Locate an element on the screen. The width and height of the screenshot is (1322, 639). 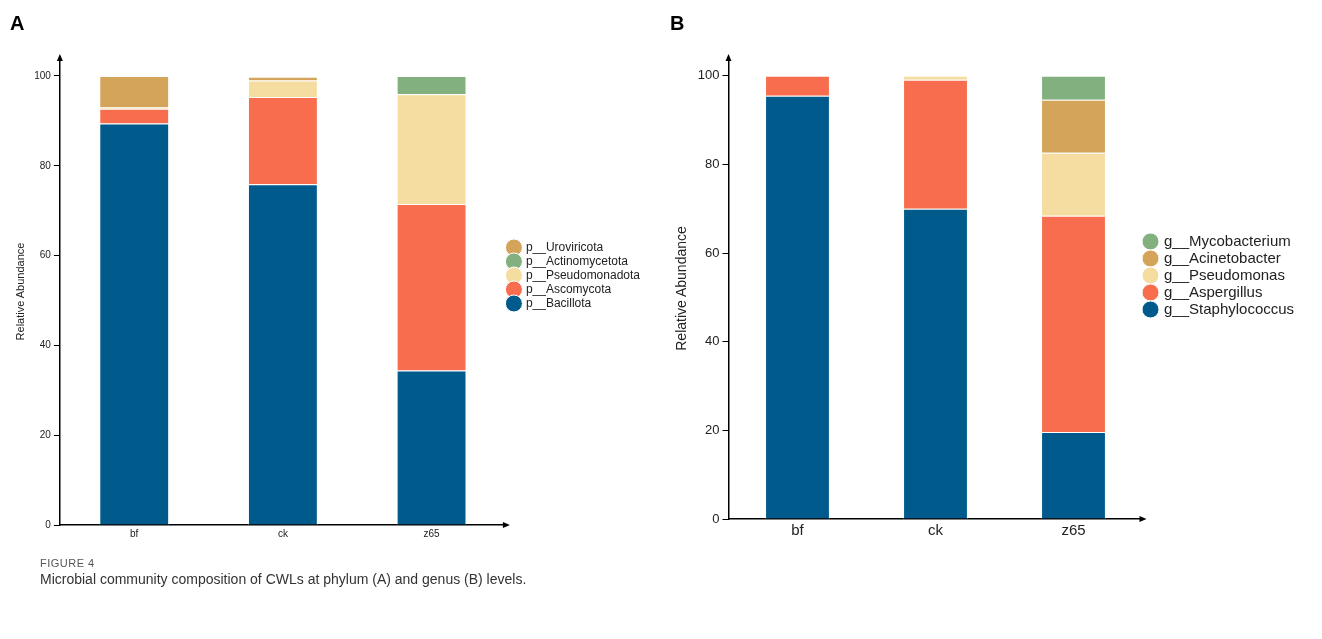
caption: FIGURE 4 is located at coordinates (68, 563).